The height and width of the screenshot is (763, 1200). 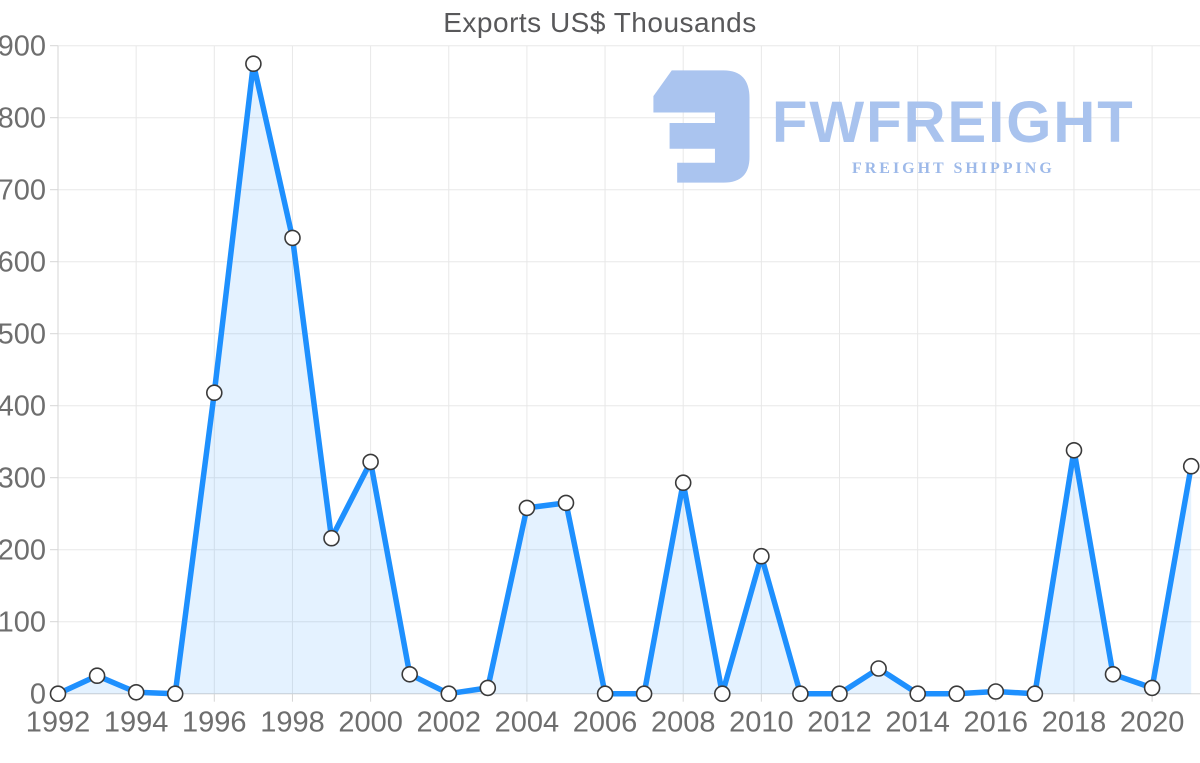 I want to click on x-axis-label: 1996, so click(x=214, y=723).